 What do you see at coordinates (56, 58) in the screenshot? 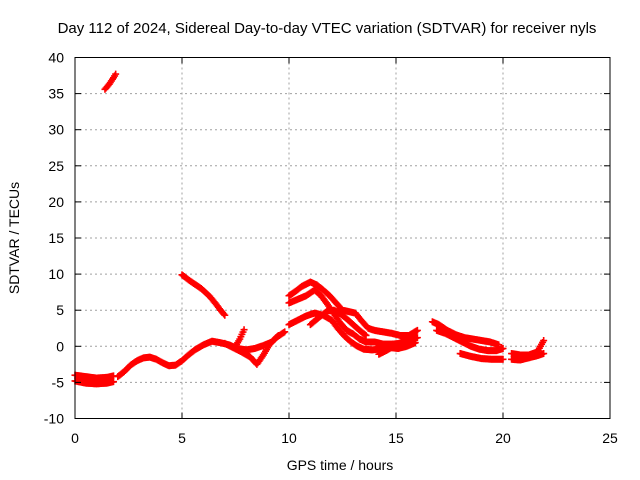
I see `y-tick-label: 40` at bounding box center [56, 58].